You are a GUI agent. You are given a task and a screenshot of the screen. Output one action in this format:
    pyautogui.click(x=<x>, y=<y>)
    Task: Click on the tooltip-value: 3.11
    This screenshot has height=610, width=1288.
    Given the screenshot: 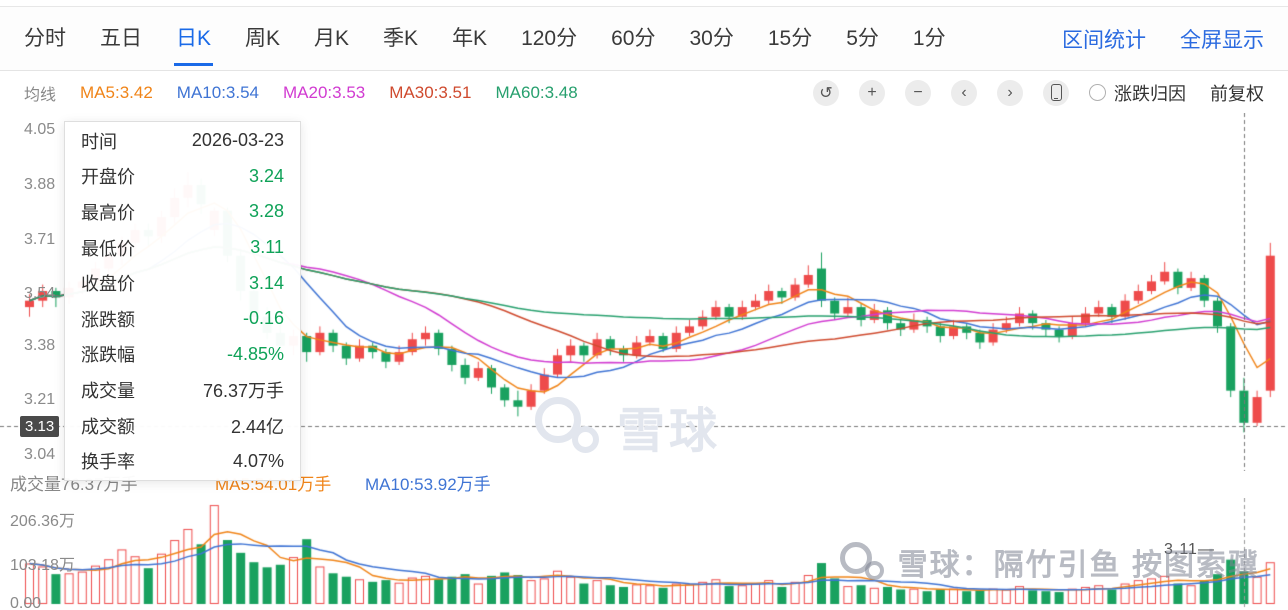 What is the action you would take?
    pyautogui.click(x=267, y=247)
    